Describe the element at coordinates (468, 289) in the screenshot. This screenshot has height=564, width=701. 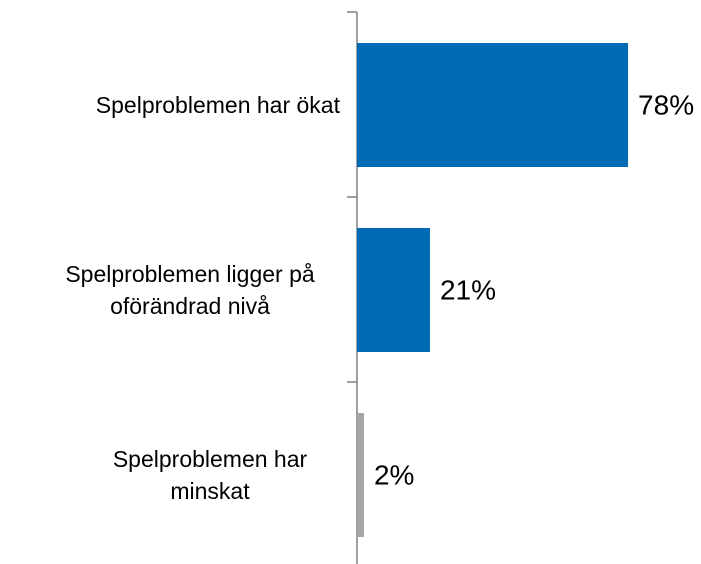
I see `value-label: 21%` at that location.